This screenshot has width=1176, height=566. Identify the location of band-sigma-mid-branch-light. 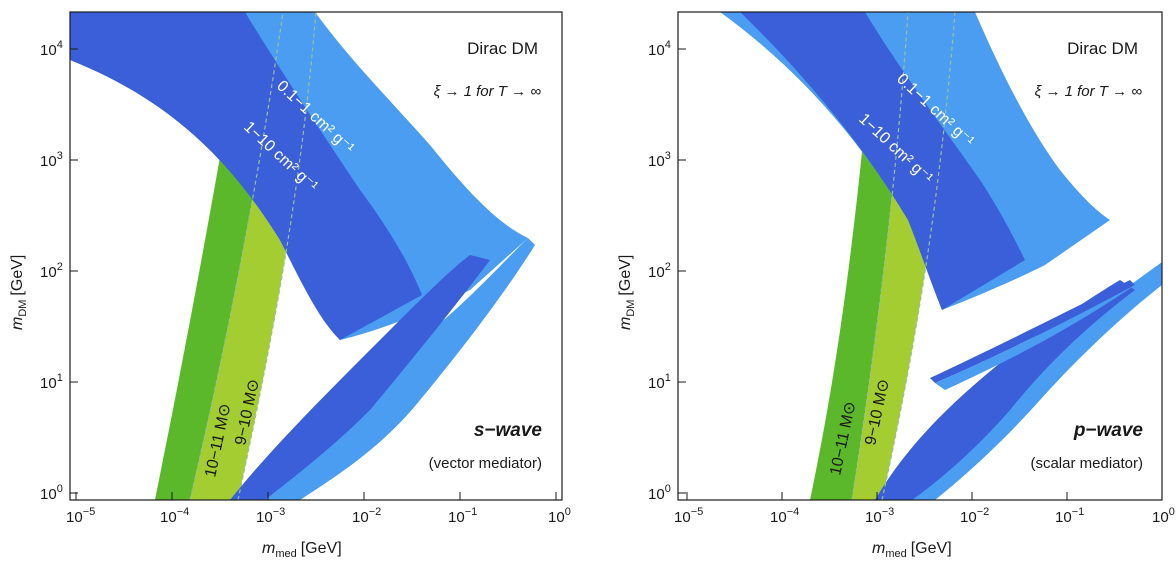
(1042, 332).